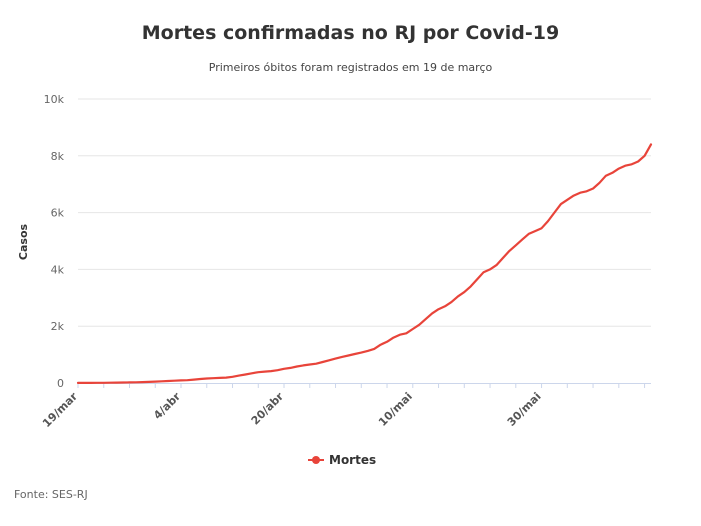  Describe the element at coordinates (167, 406) in the screenshot. I see `x-tick-label: 4/abr` at that location.